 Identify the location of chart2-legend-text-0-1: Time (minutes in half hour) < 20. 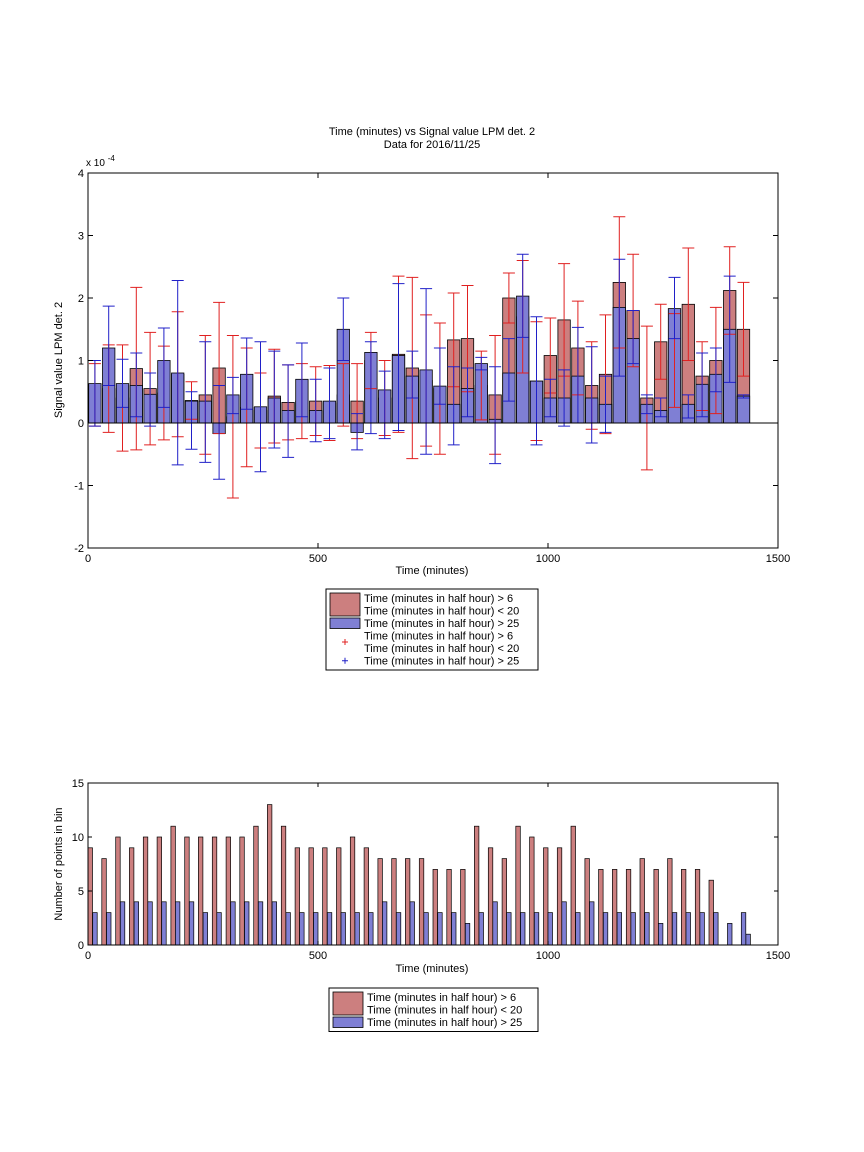
(444, 1011).